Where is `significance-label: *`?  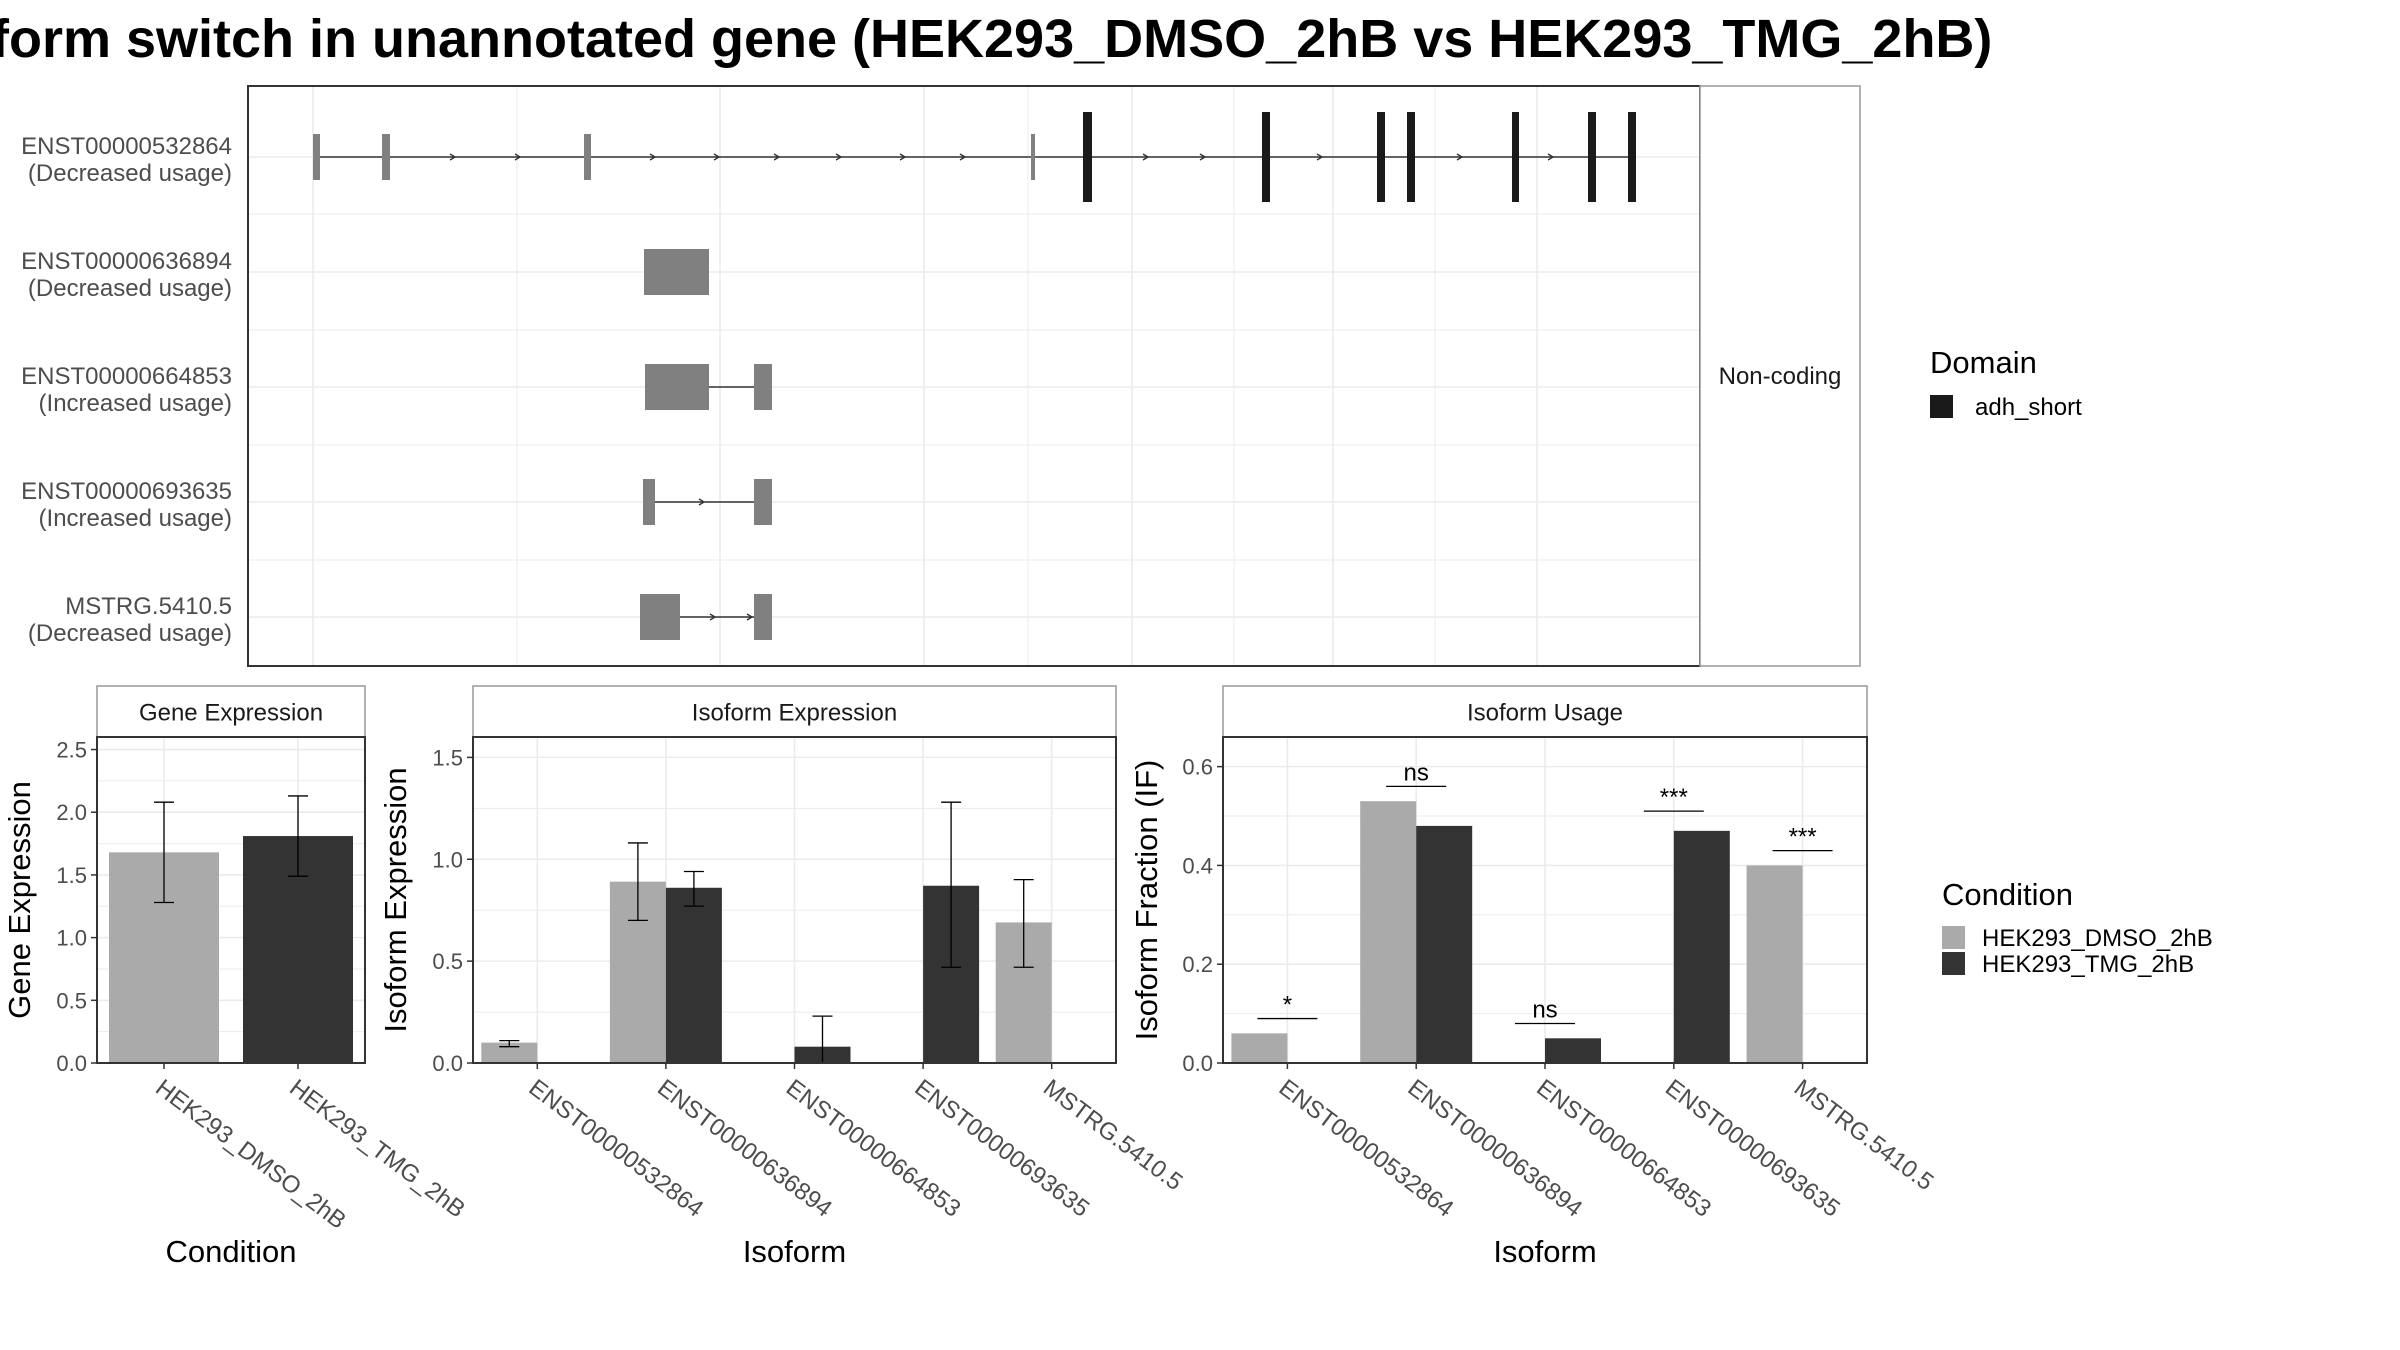 significance-label: * is located at coordinates (1287, 1005).